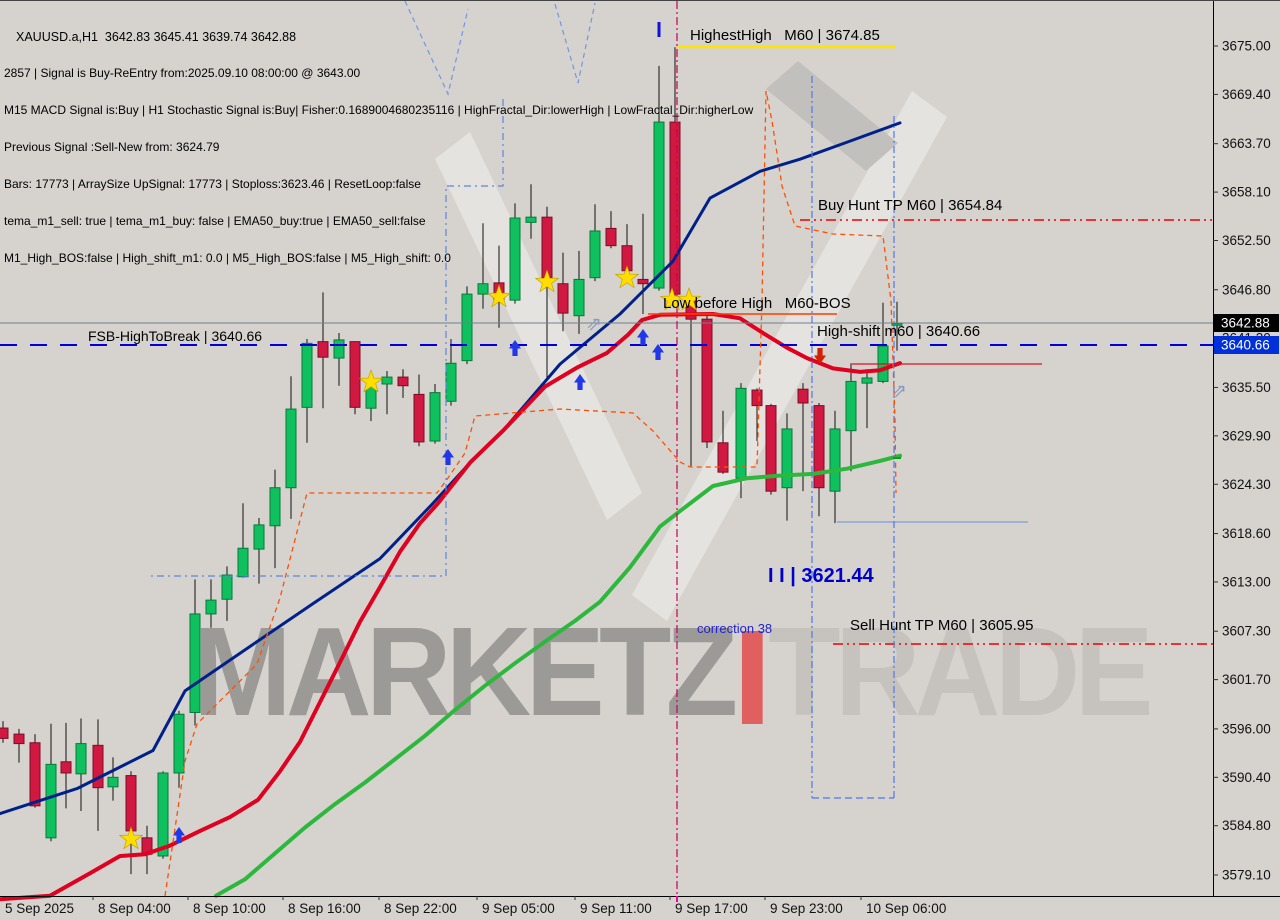 This screenshot has width=1280, height=920. What do you see at coordinates (420, 908) in the screenshot?
I see `time-tick-label: 8 Sep 22:00` at bounding box center [420, 908].